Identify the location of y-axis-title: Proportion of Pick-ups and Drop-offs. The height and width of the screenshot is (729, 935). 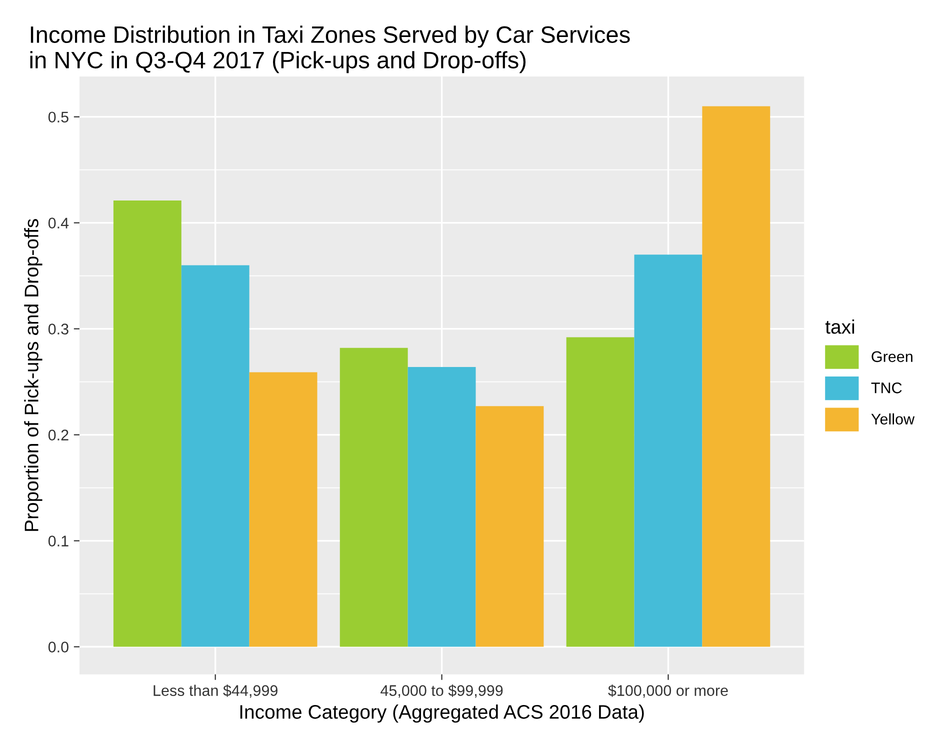
(33, 375).